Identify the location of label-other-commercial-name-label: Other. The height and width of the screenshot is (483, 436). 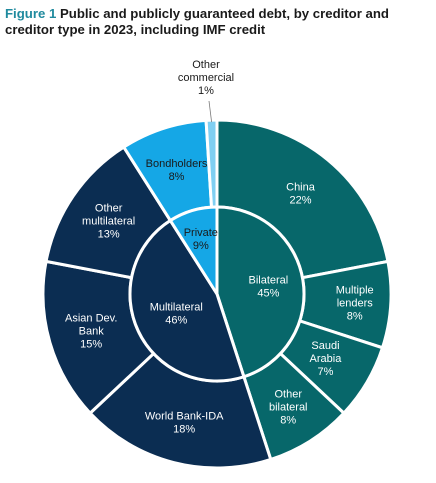
(206, 65).